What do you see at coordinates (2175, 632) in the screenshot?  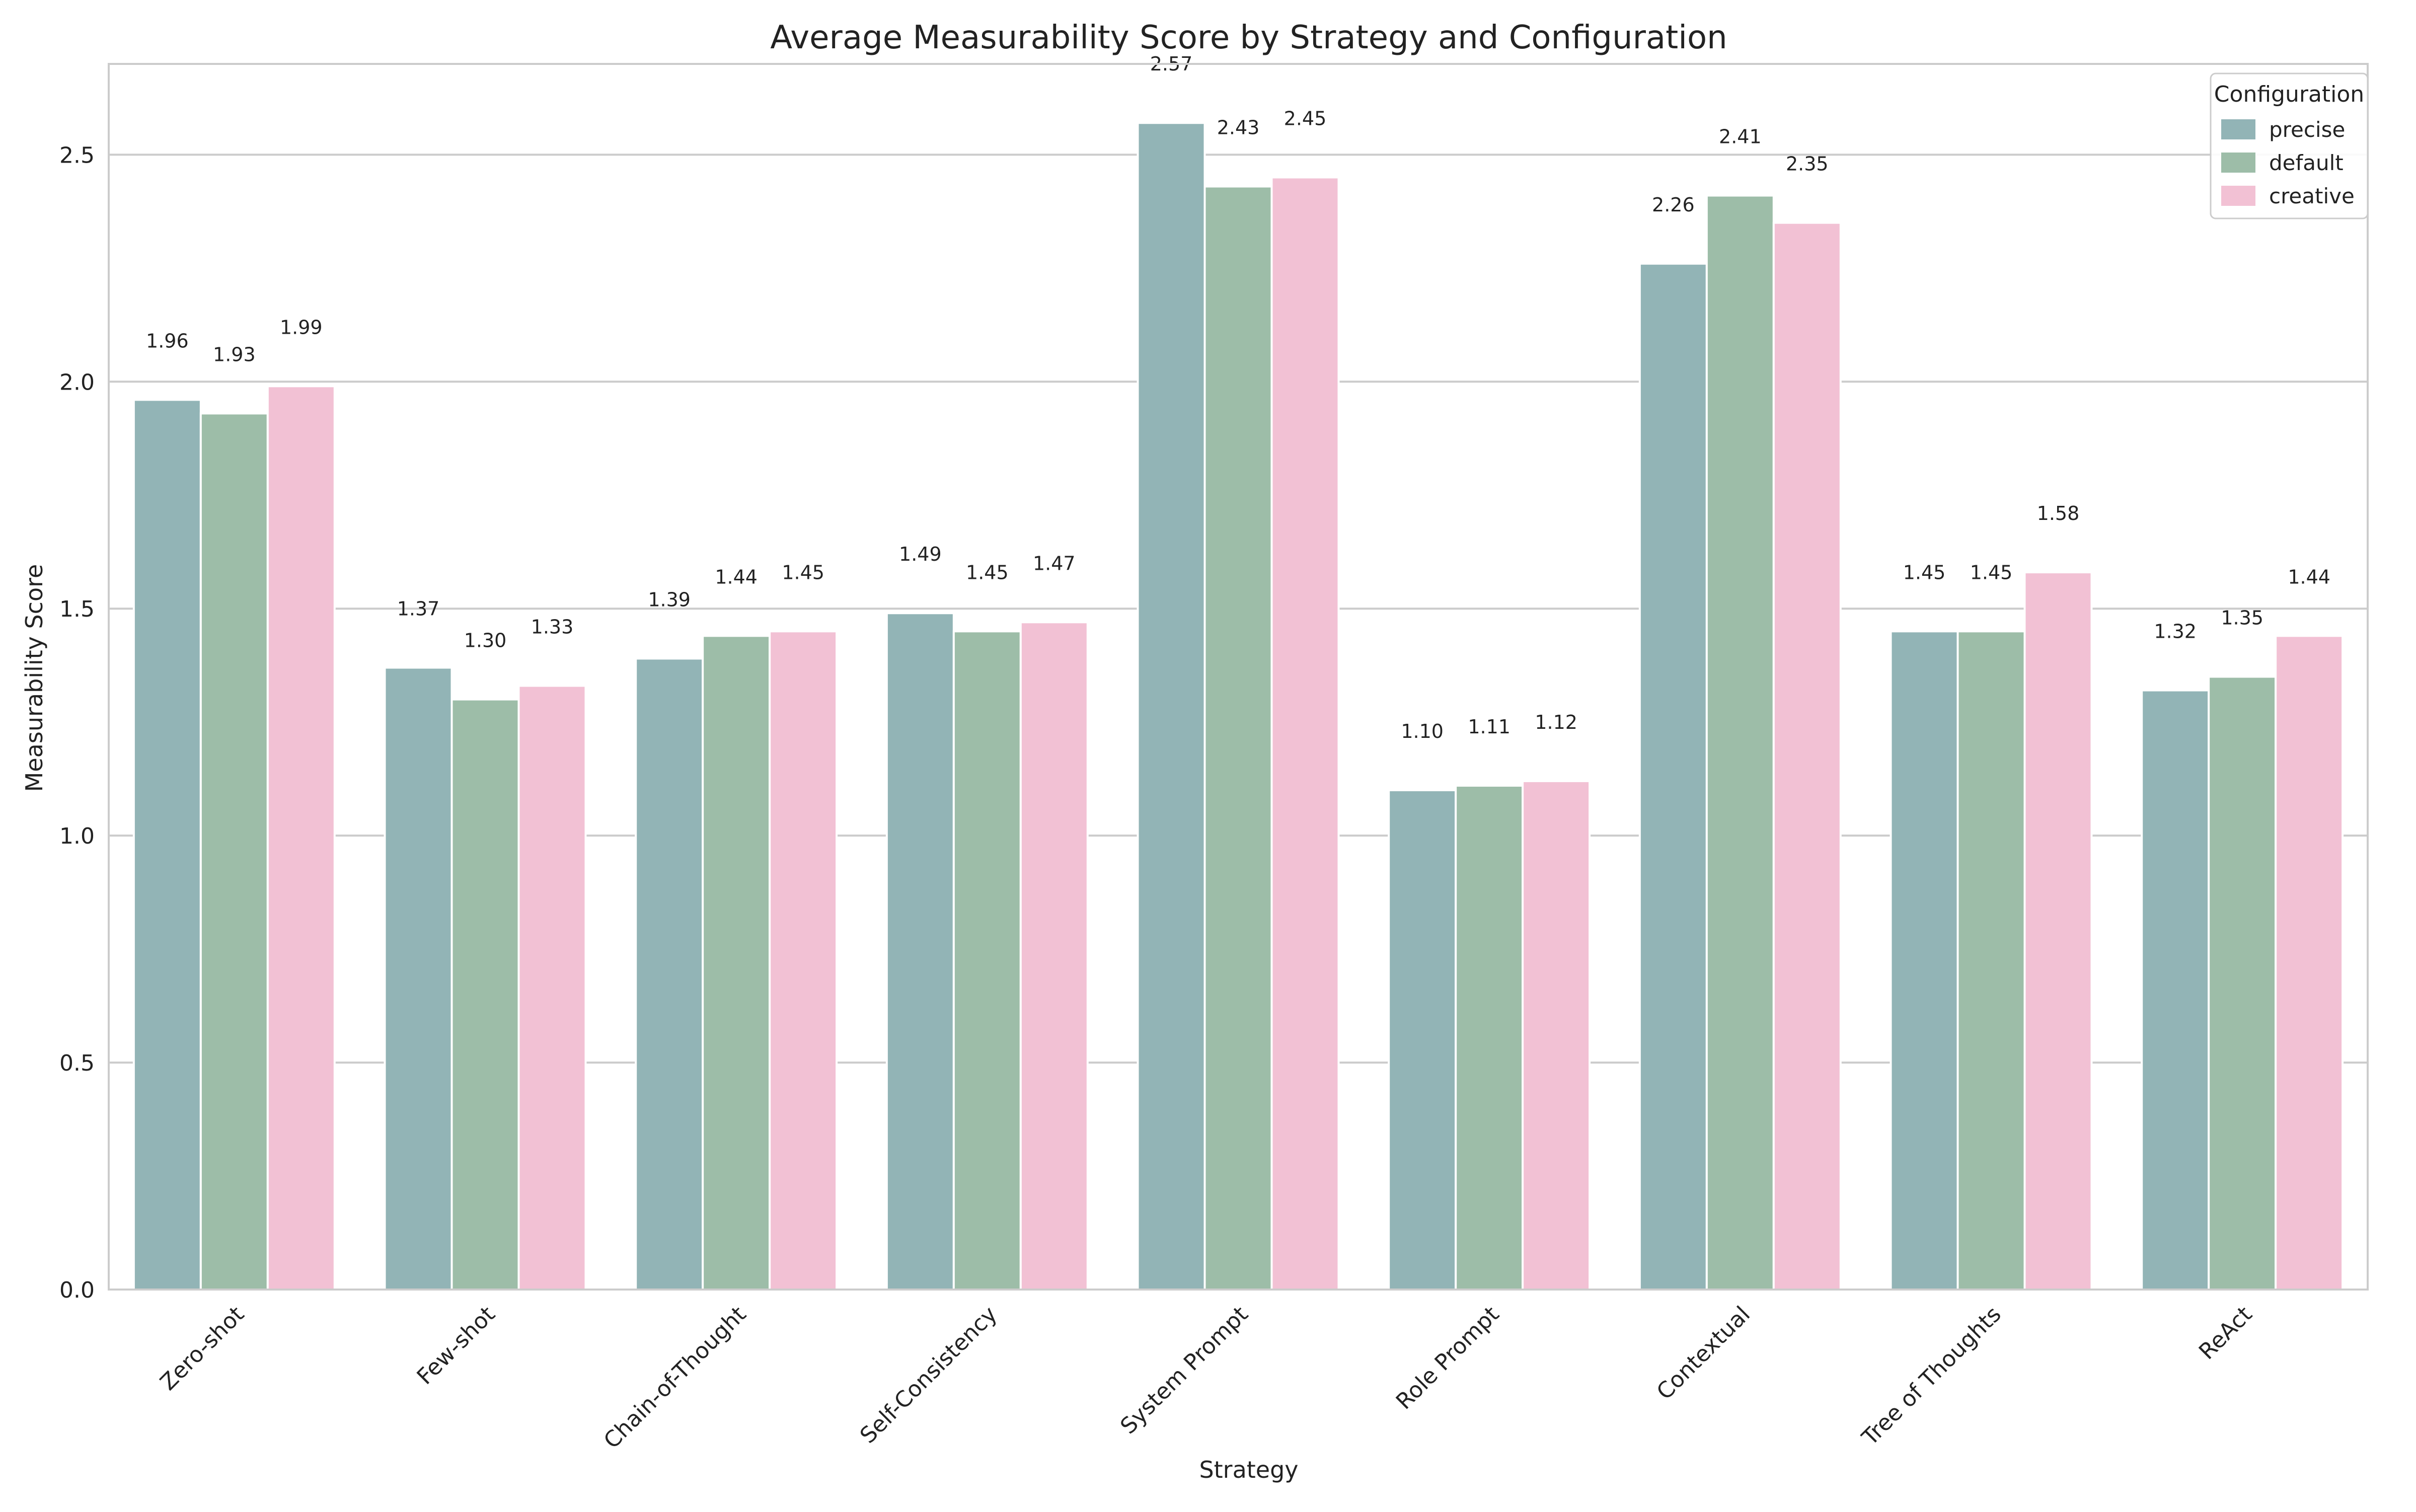 I see `data-label: 1.32` at bounding box center [2175, 632].